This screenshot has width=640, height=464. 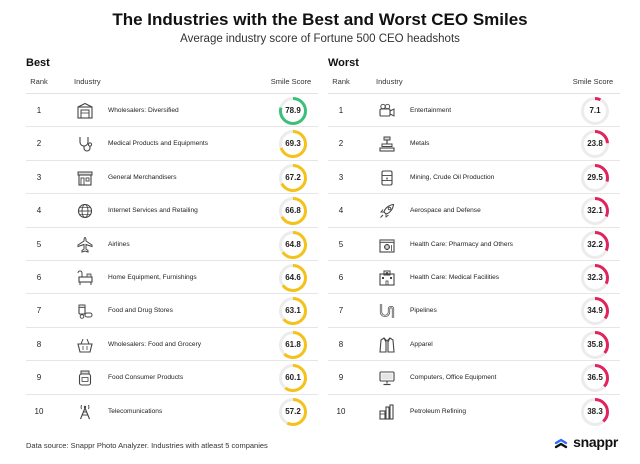 I want to click on smile-score-value: 78.9, so click(x=293, y=110).